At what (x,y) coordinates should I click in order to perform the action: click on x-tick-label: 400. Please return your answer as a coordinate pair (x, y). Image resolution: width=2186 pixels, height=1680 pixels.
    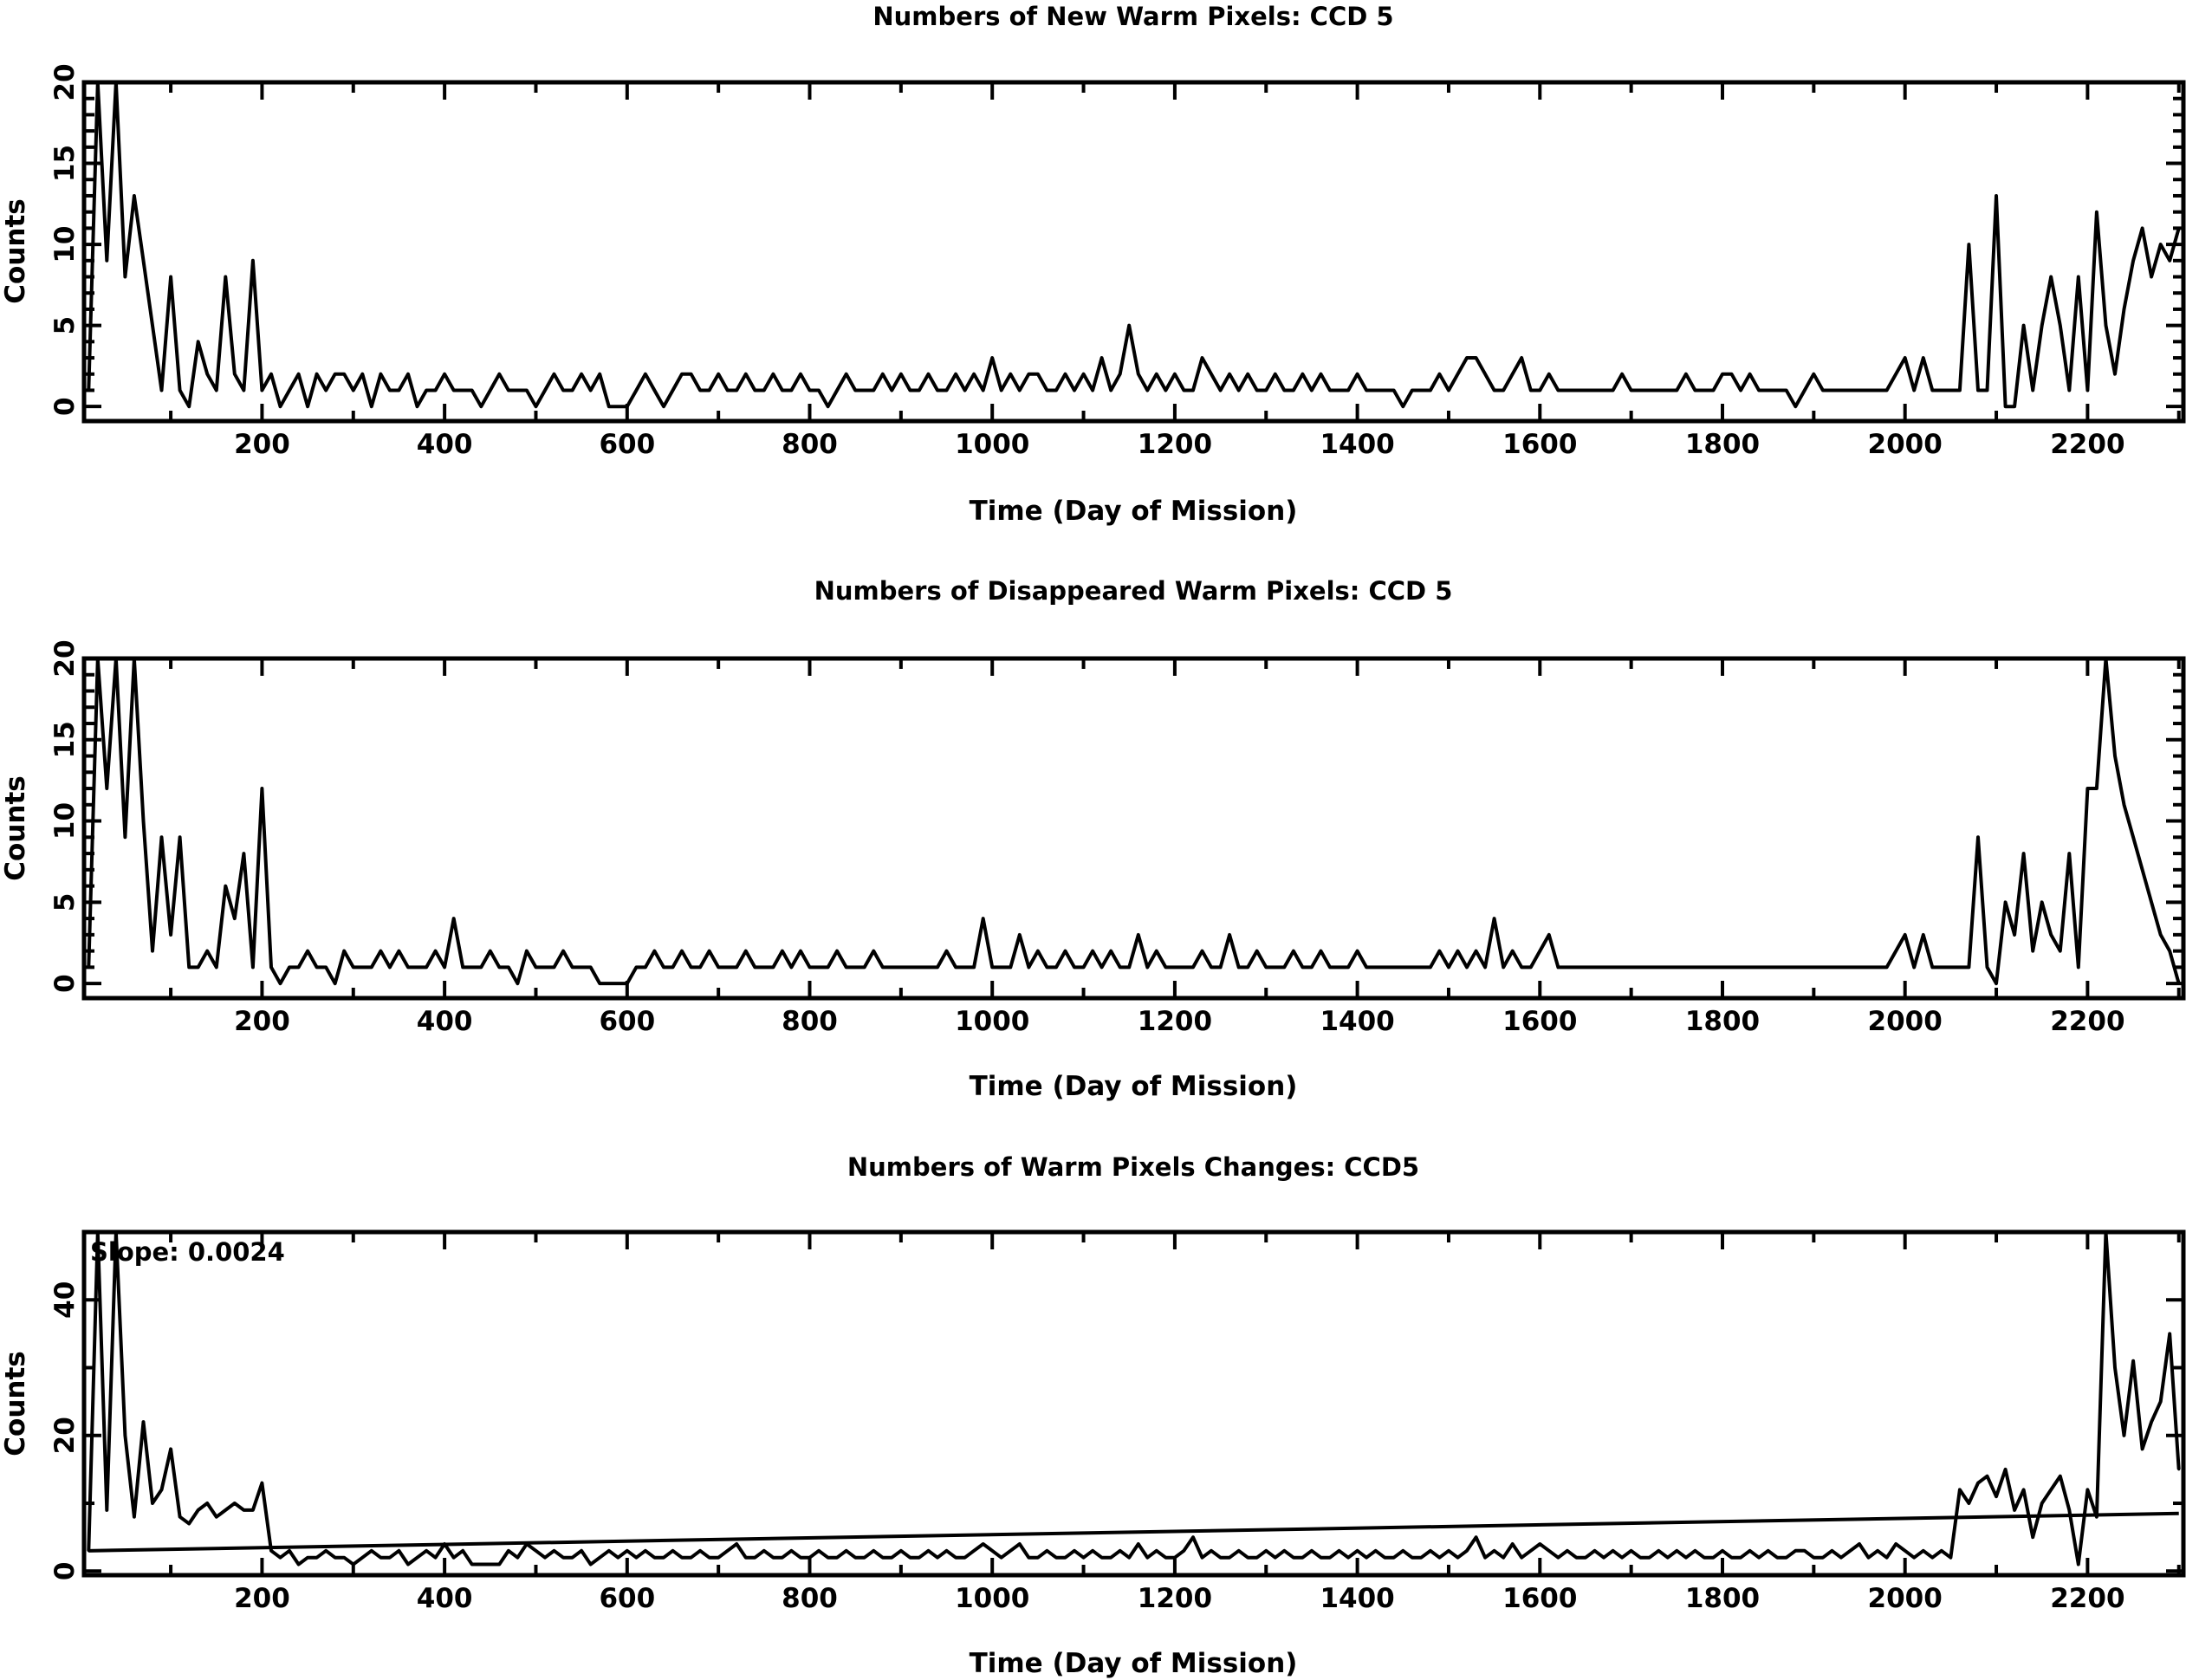
    Looking at the image, I should click on (445, 1598).